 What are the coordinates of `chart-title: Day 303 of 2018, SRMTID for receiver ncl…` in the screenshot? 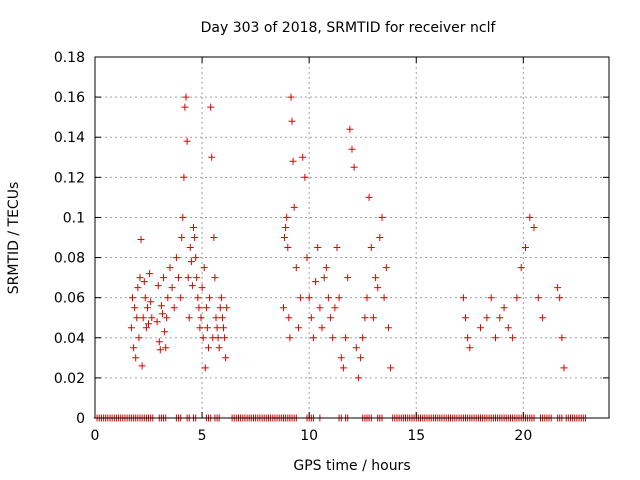 It's located at (349, 28).